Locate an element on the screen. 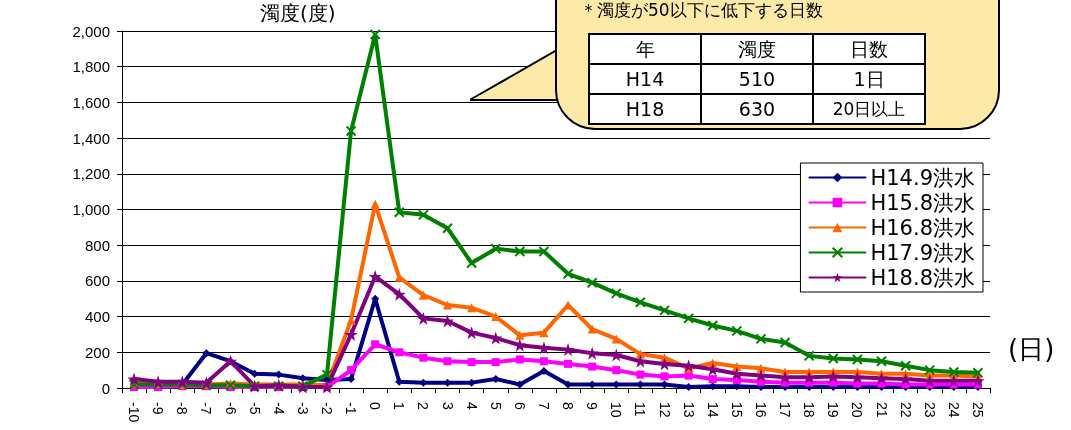 The image size is (1071, 430). x-tick-label: 25 is located at coordinates (977, 410).